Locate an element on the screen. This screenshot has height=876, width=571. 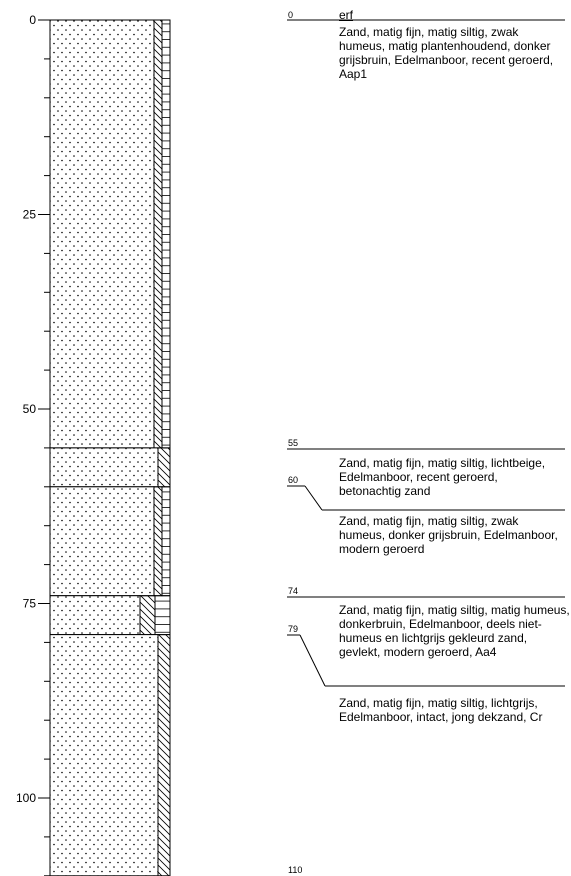
axis-tick-label: 0 is located at coordinates (32, 20).